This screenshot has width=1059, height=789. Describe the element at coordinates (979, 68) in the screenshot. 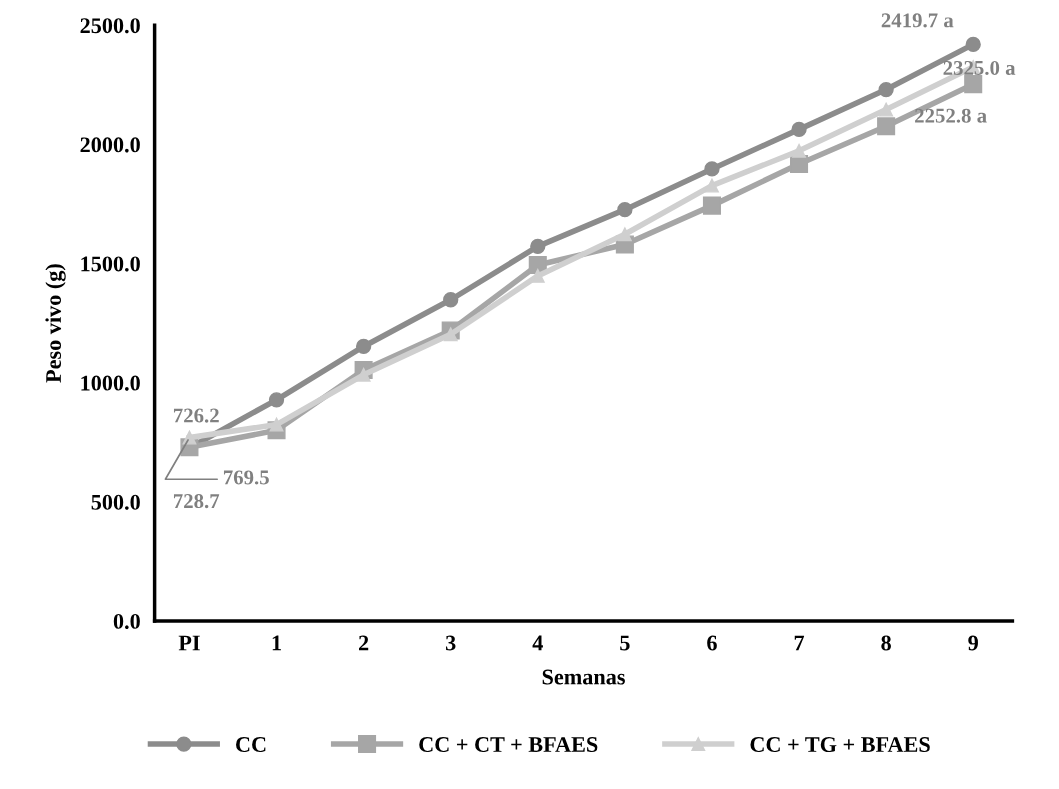

I see `data-label: 2325.0 a` at that location.